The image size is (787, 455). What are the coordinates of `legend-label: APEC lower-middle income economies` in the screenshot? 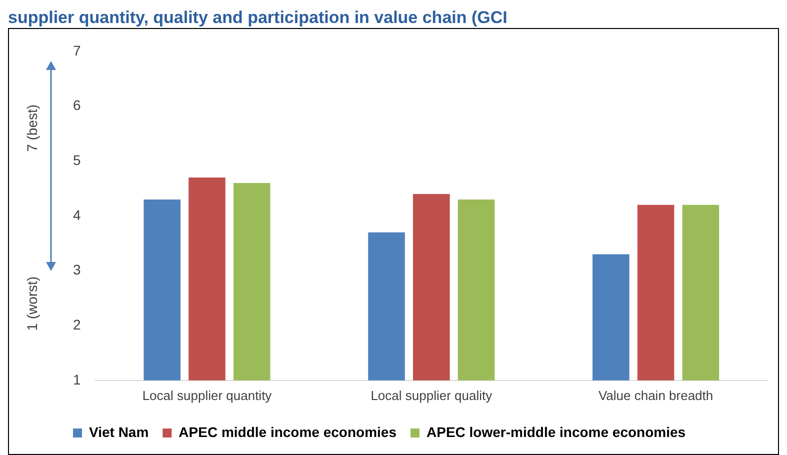 It's located at (556, 432).